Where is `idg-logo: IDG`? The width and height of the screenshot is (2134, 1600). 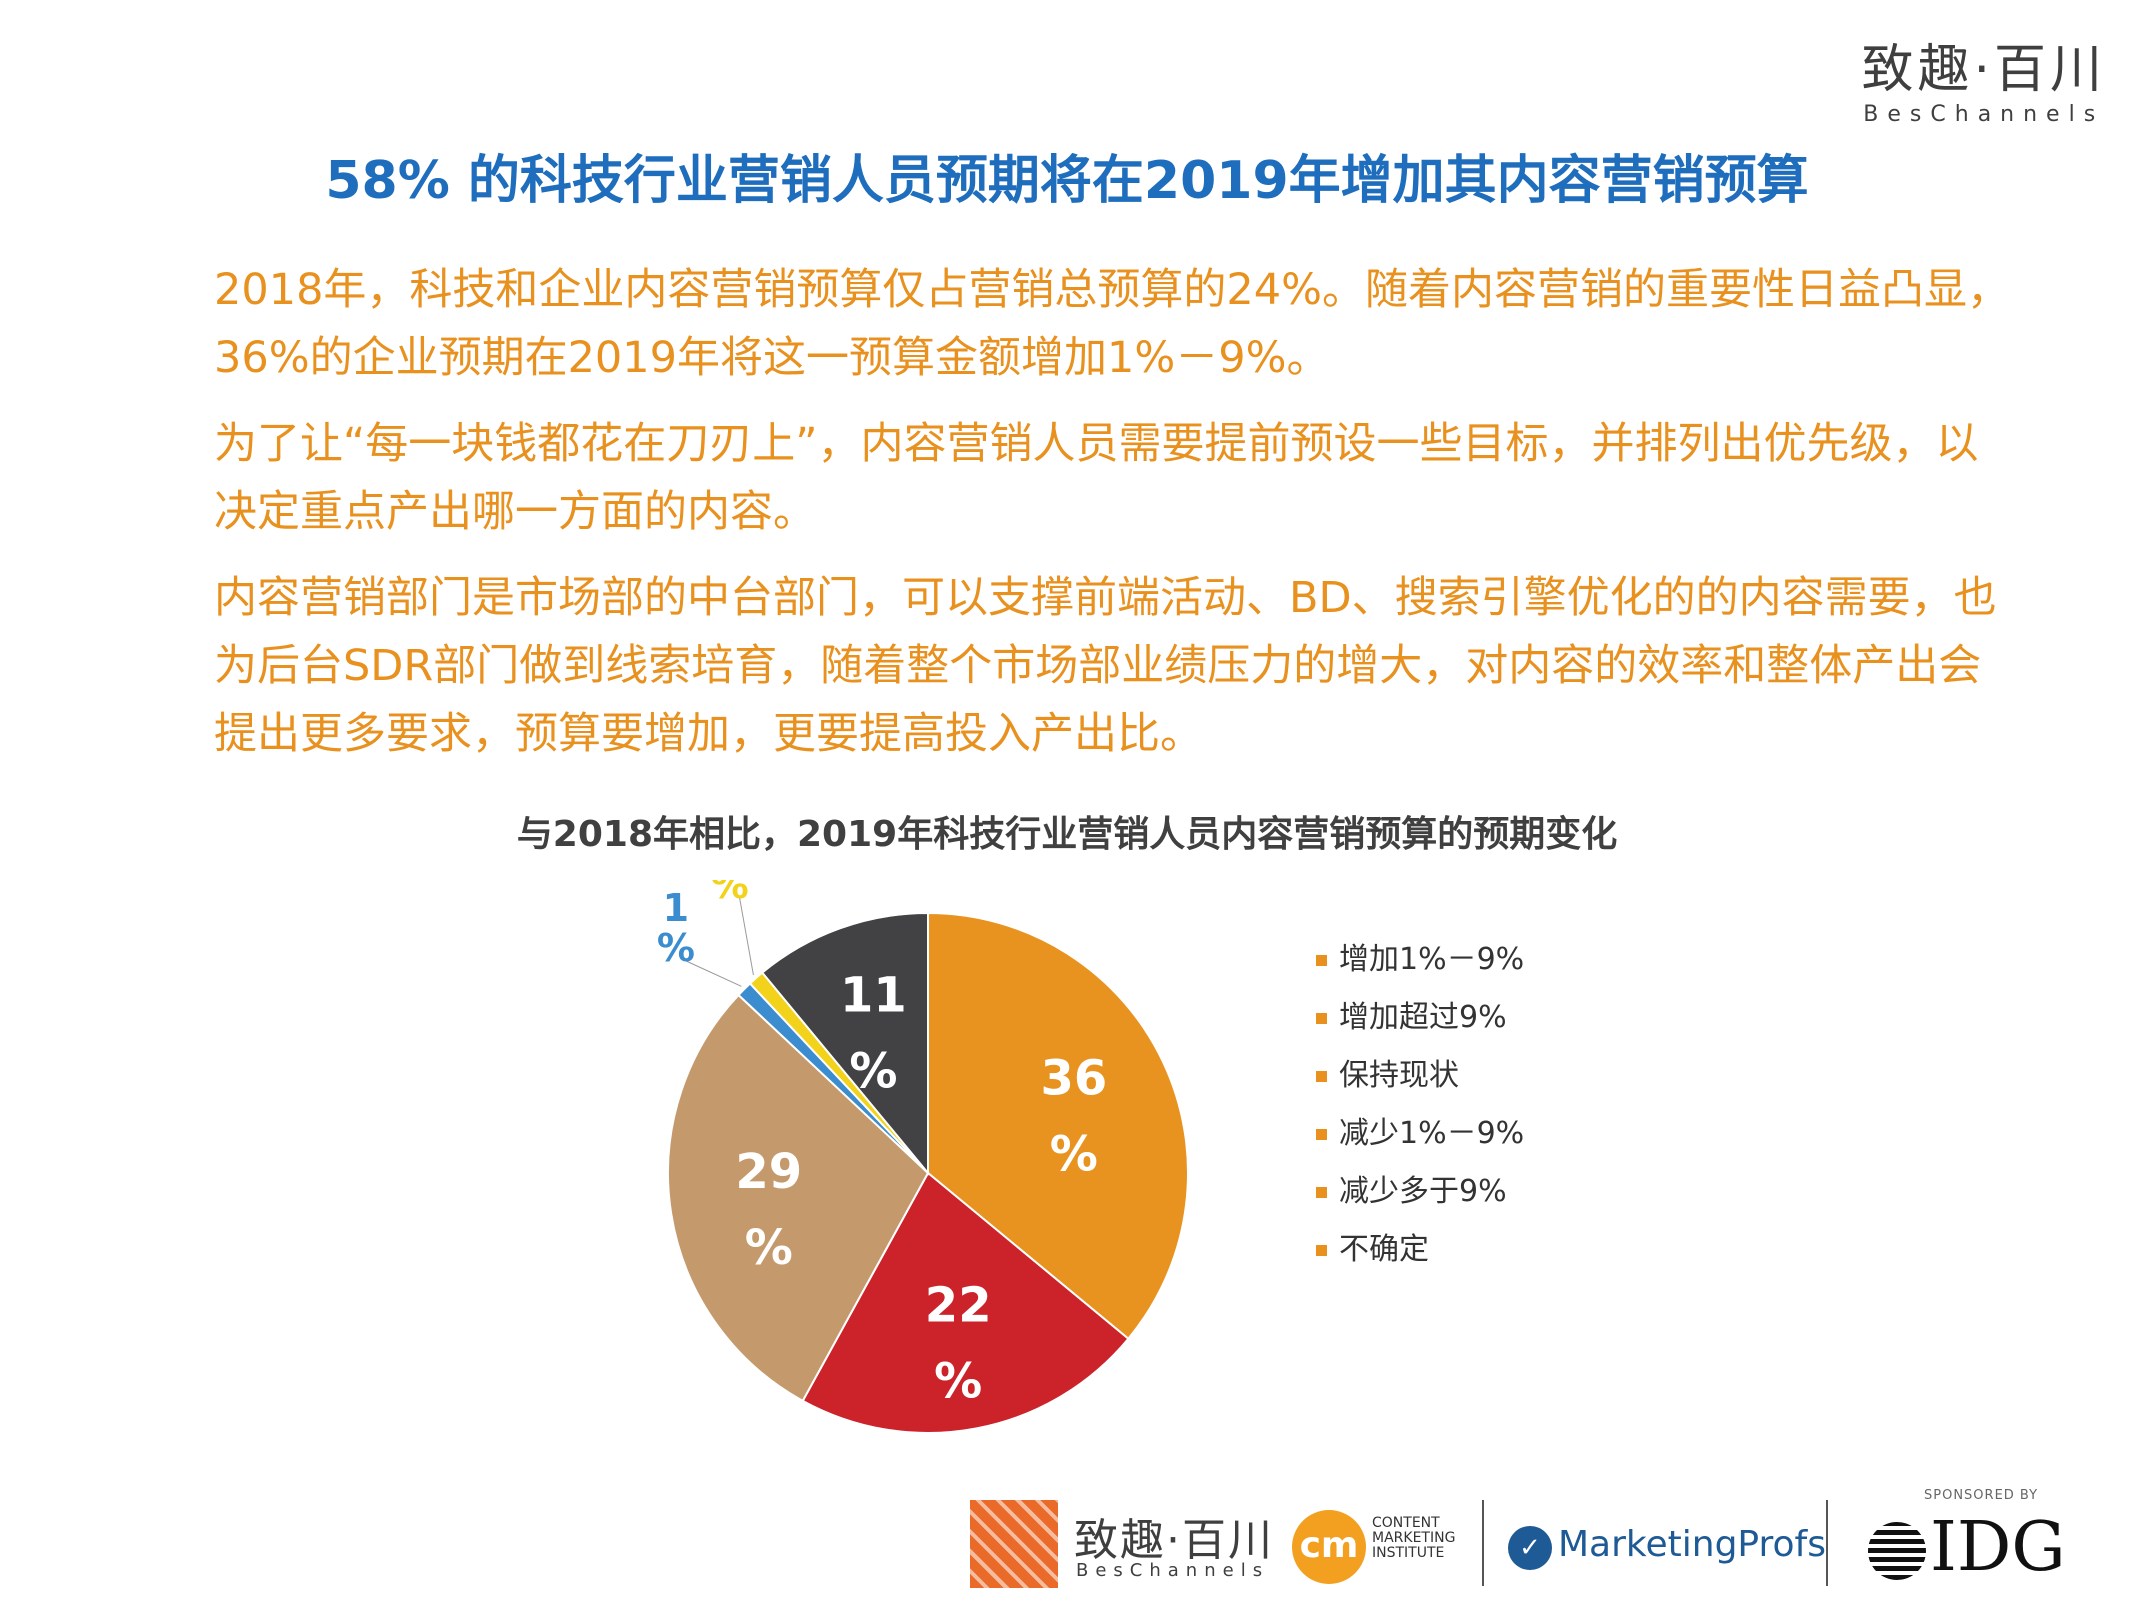
idg-logo: IDG is located at coordinates (1998, 1547).